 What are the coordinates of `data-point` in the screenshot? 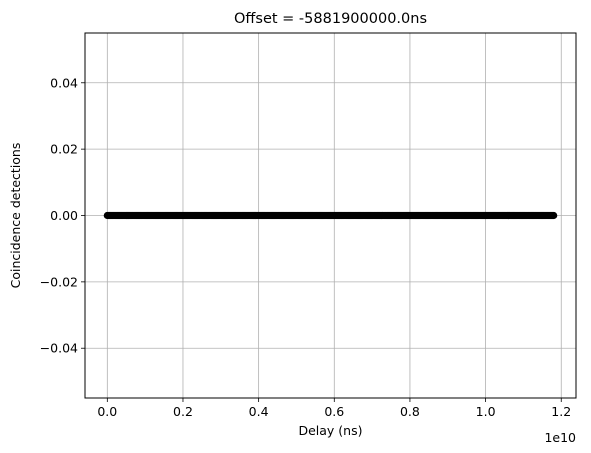 It's located at (553, 215).